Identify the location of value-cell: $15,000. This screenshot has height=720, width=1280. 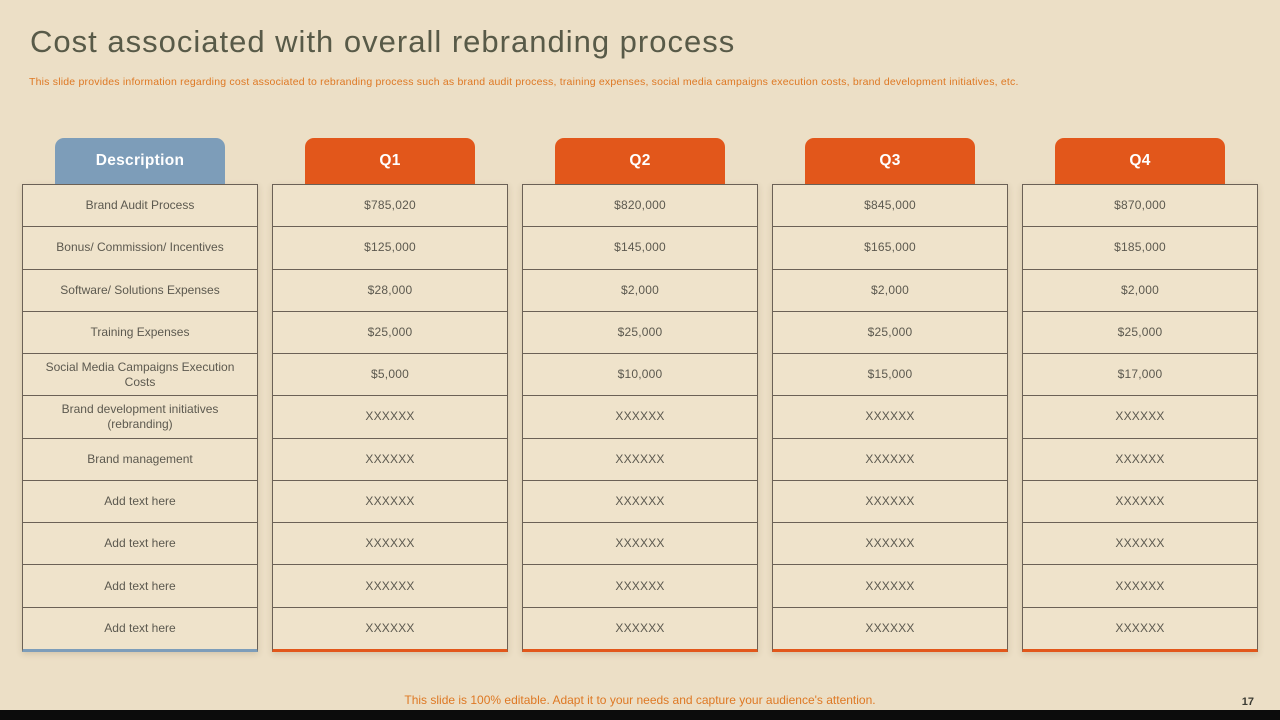
(890, 375).